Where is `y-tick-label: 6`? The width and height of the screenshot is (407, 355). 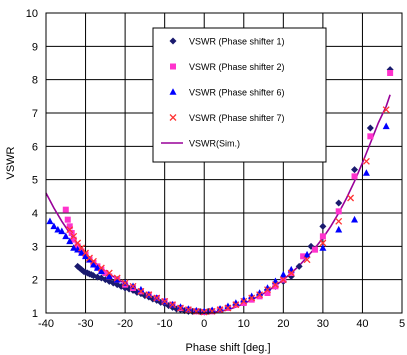
y-tick-label: 6 is located at coordinates (35, 147).